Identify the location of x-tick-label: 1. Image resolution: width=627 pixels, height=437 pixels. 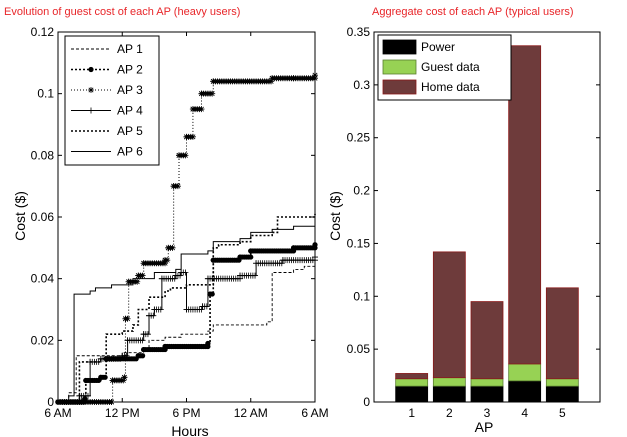
(411, 413).